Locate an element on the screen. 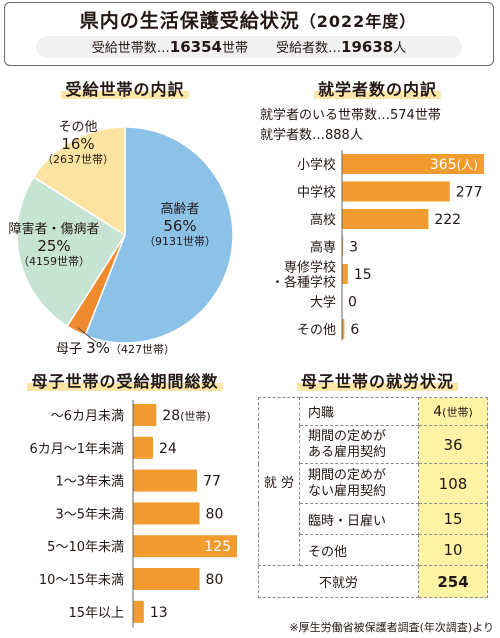 The image size is (500, 638). school-intro: 就学者のいる世帯数…574世帯 就学者数…888人 is located at coordinates (350, 126).